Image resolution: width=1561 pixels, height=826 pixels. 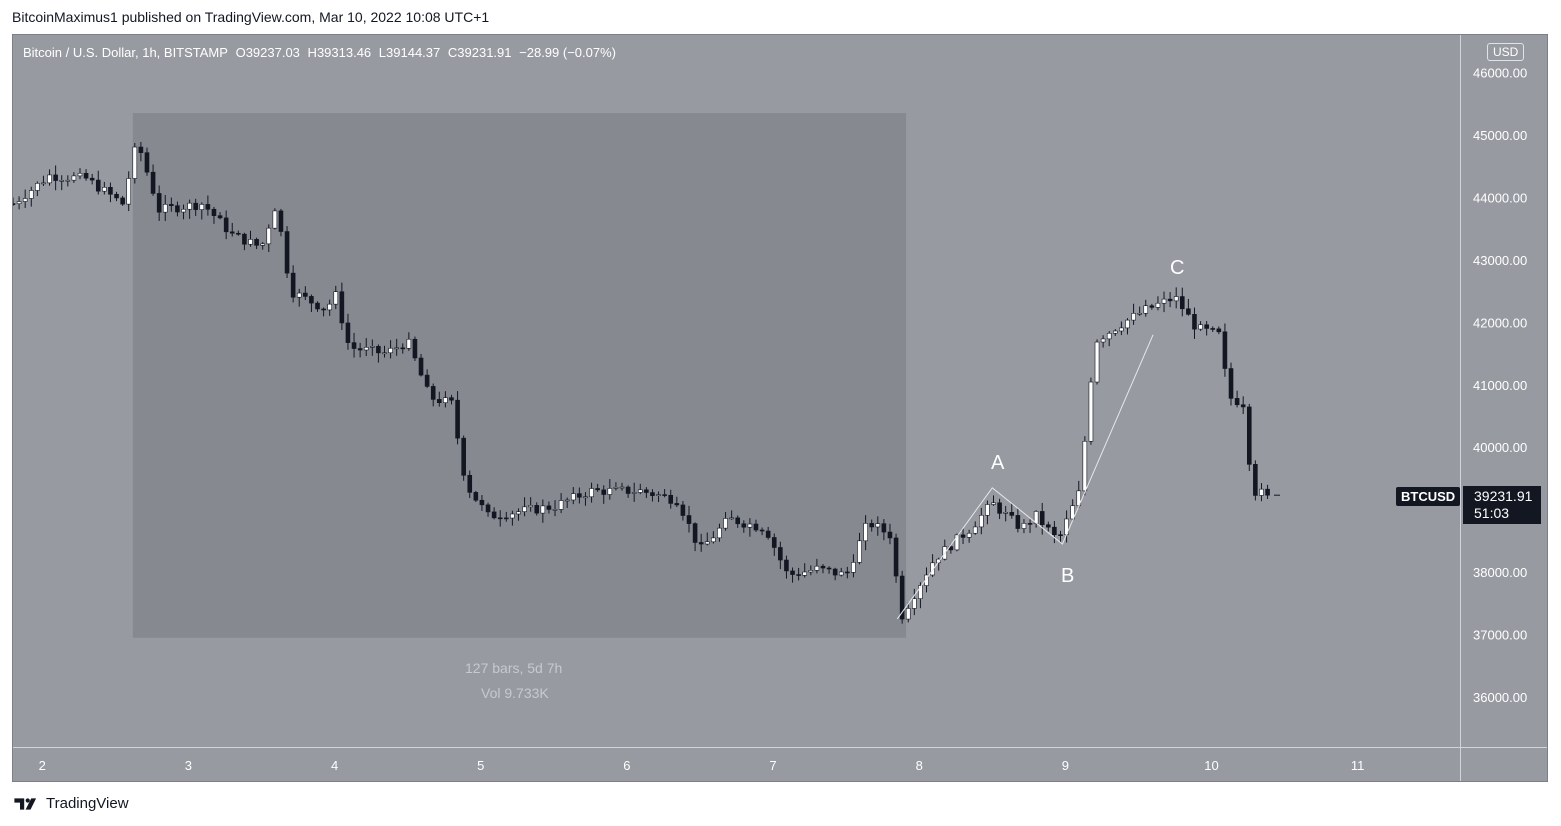 I want to click on last-price-badge: 39231.91 51:03, so click(x=1502, y=505).